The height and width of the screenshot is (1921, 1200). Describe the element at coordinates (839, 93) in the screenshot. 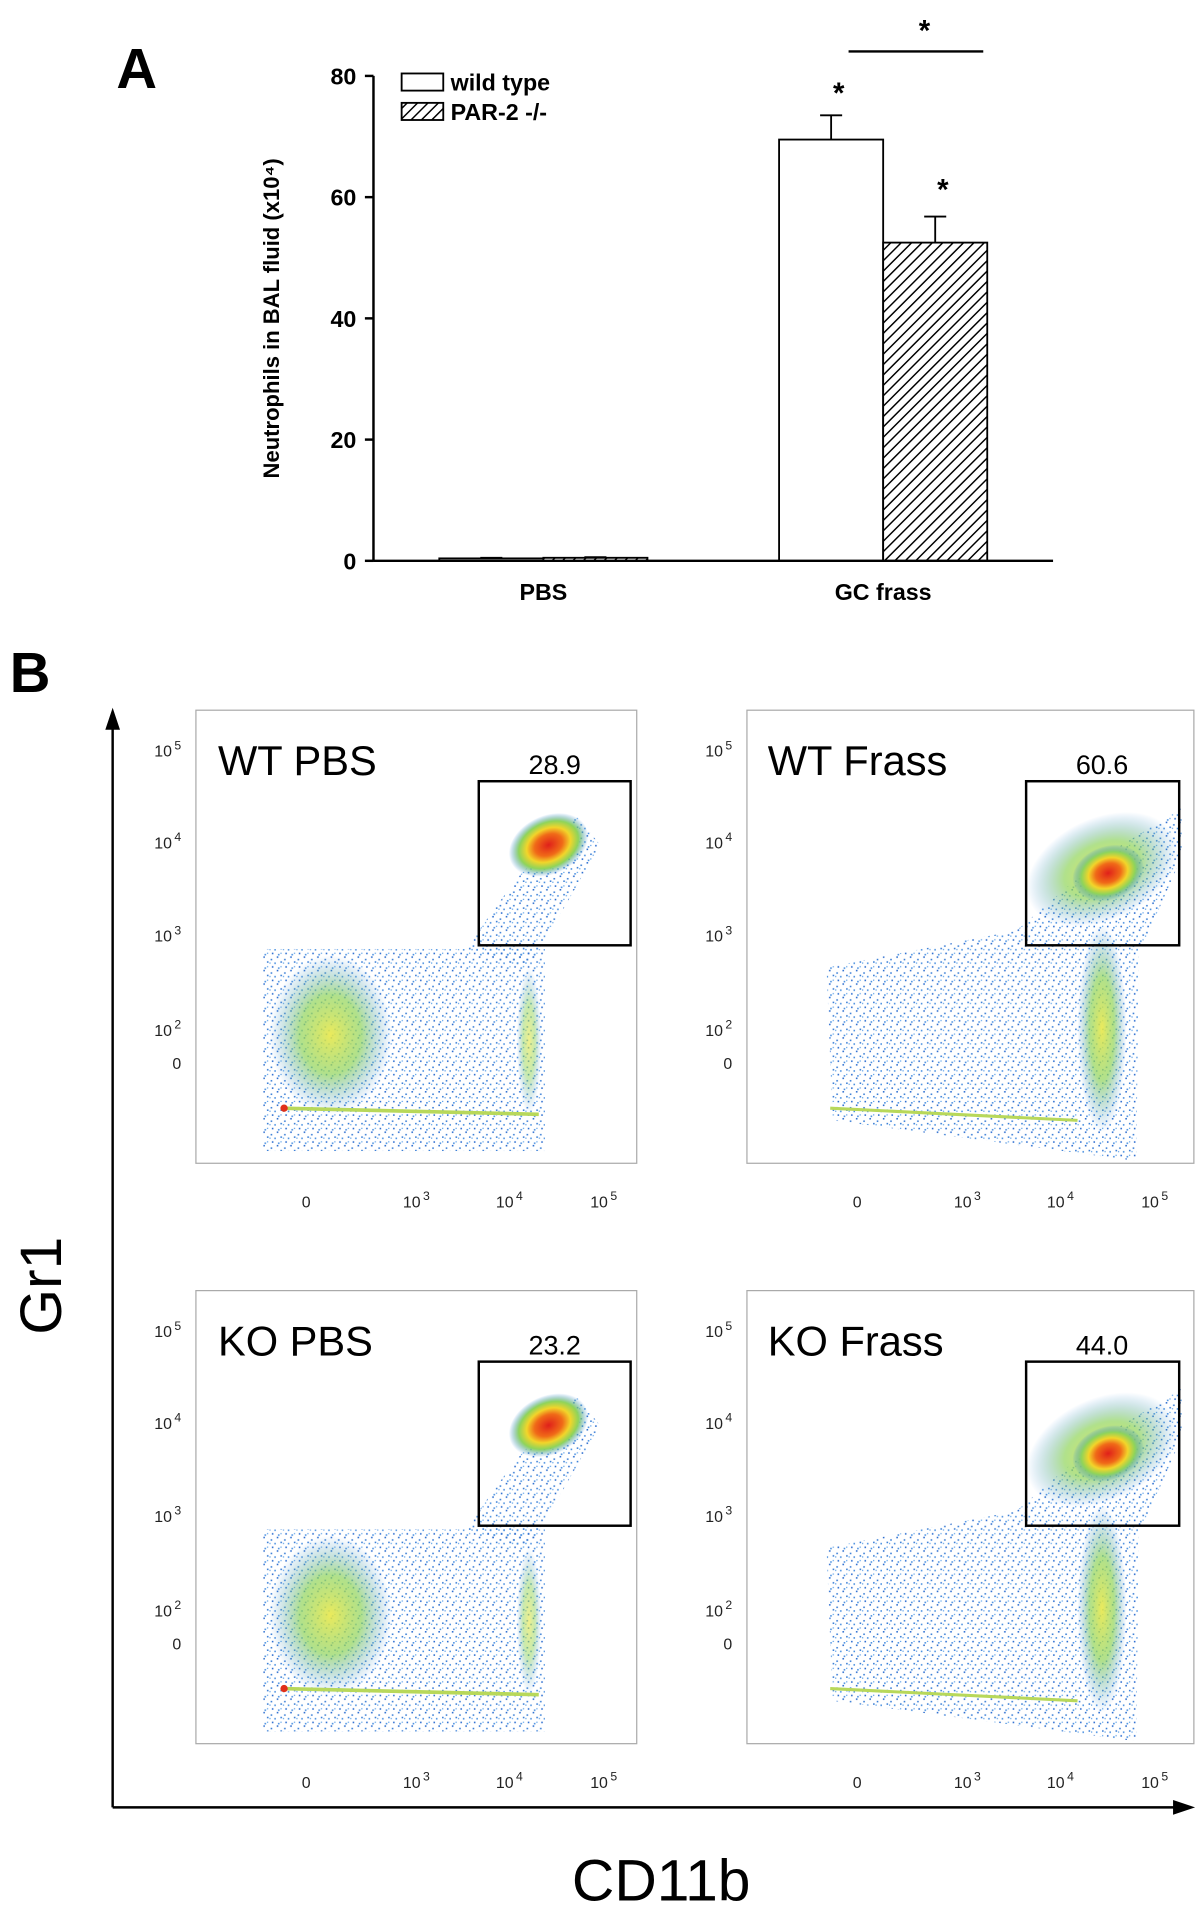

I see `annotation: *` at that location.